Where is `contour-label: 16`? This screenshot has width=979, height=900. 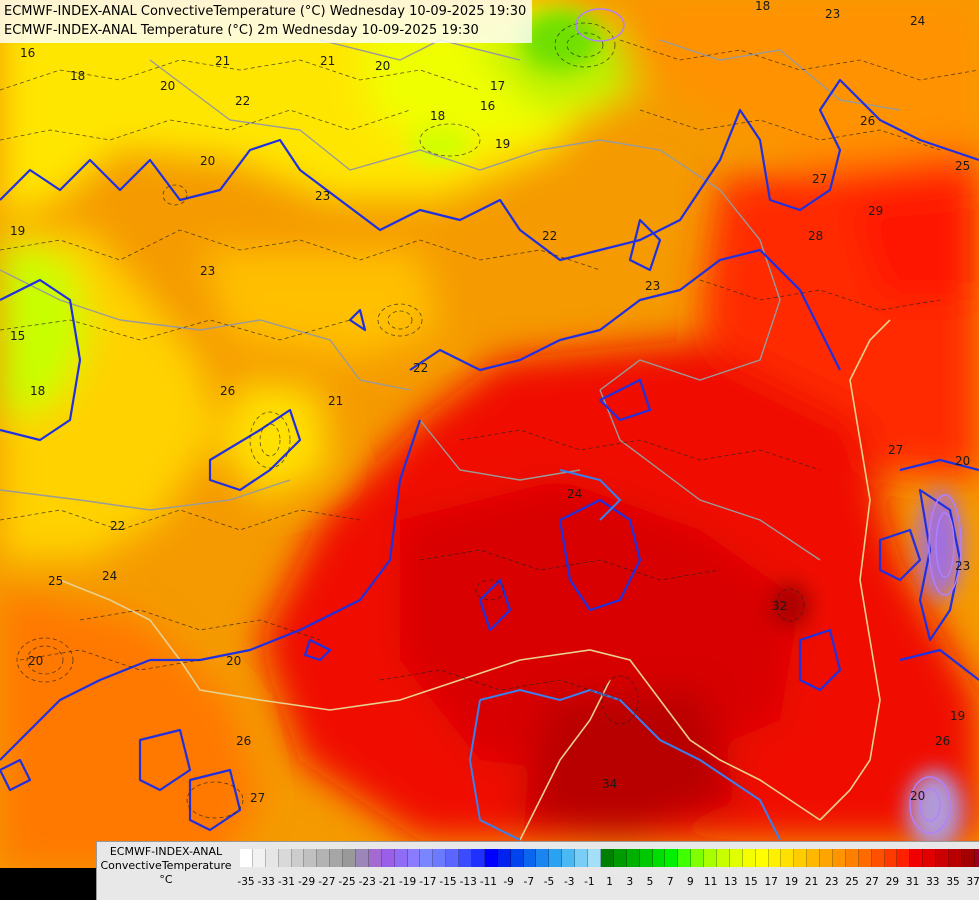 contour-label: 16 is located at coordinates (27, 53).